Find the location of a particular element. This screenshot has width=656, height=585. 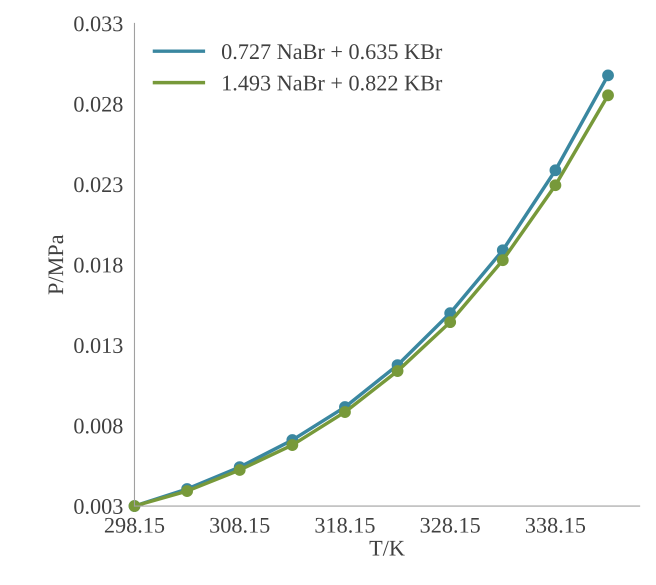

x-tick-label: 308.15 is located at coordinates (240, 525).